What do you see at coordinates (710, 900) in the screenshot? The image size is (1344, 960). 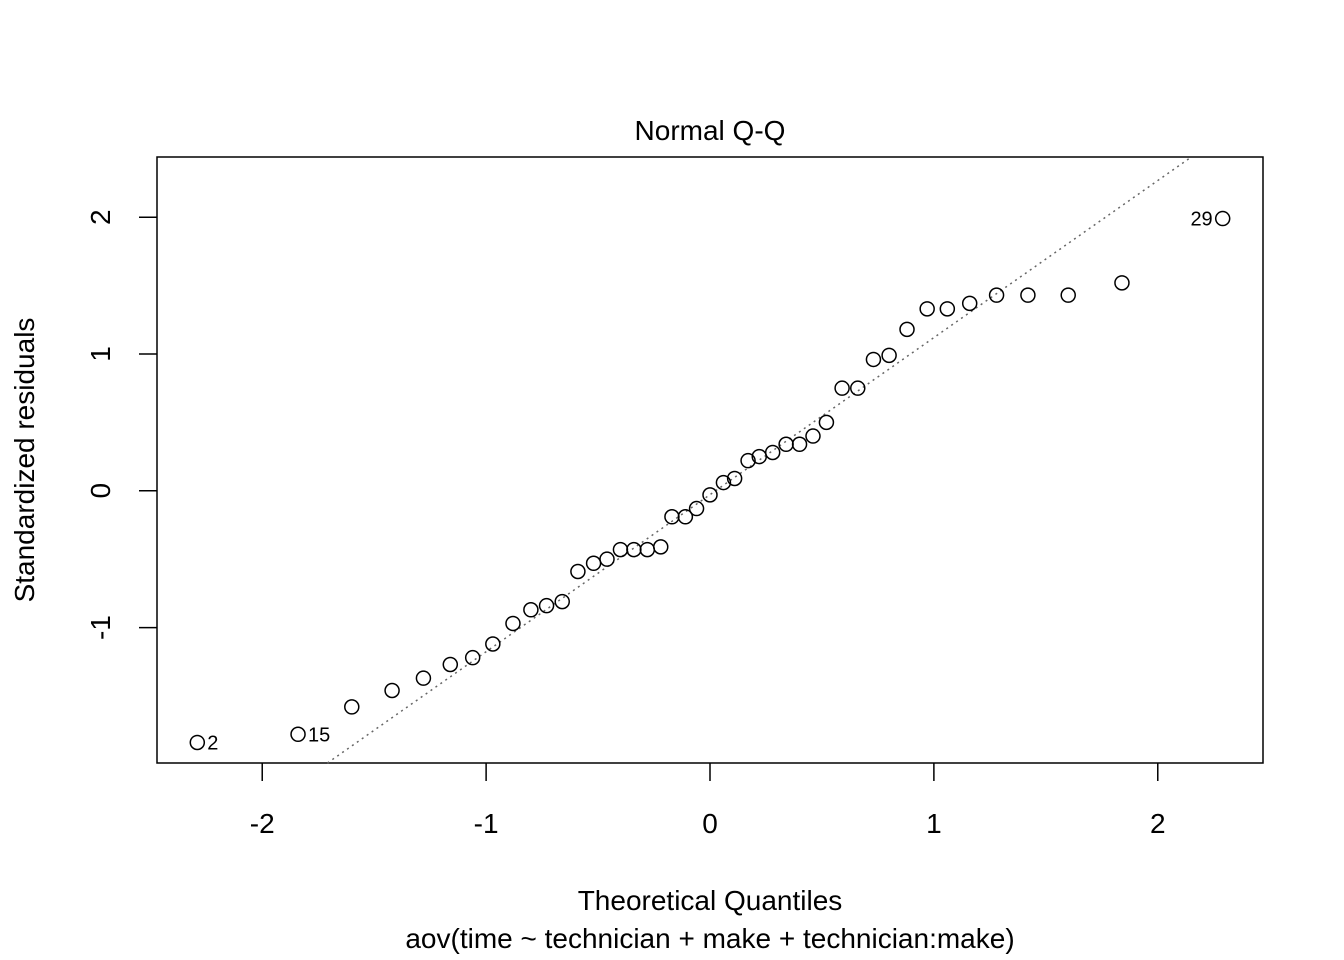 I see `x-axis-title: Theoretical Quantiles` at bounding box center [710, 900].